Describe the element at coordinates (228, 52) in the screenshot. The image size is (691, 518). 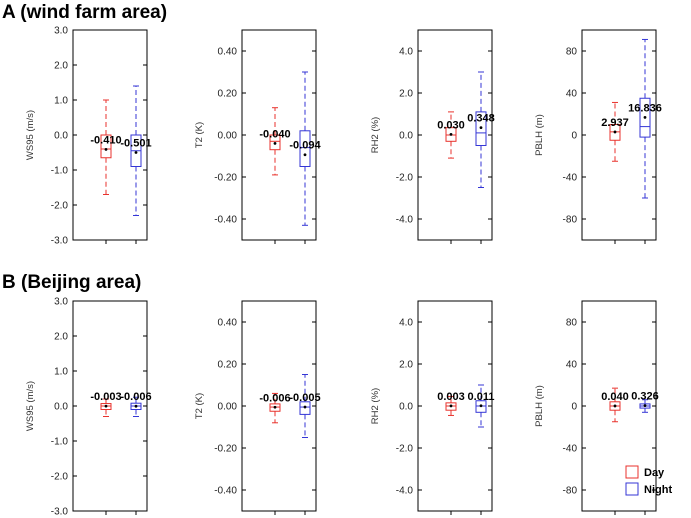
I see `panel-a-2-ytick-label: 0.40` at that location.